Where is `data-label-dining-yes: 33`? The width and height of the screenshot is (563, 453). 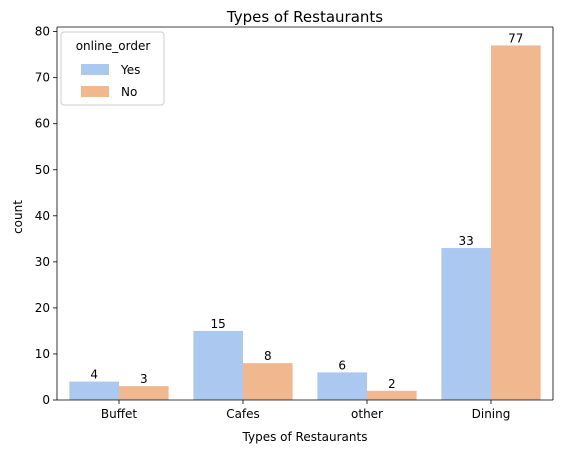 data-label-dining-yes: 33 is located at coordinates (466, 241).